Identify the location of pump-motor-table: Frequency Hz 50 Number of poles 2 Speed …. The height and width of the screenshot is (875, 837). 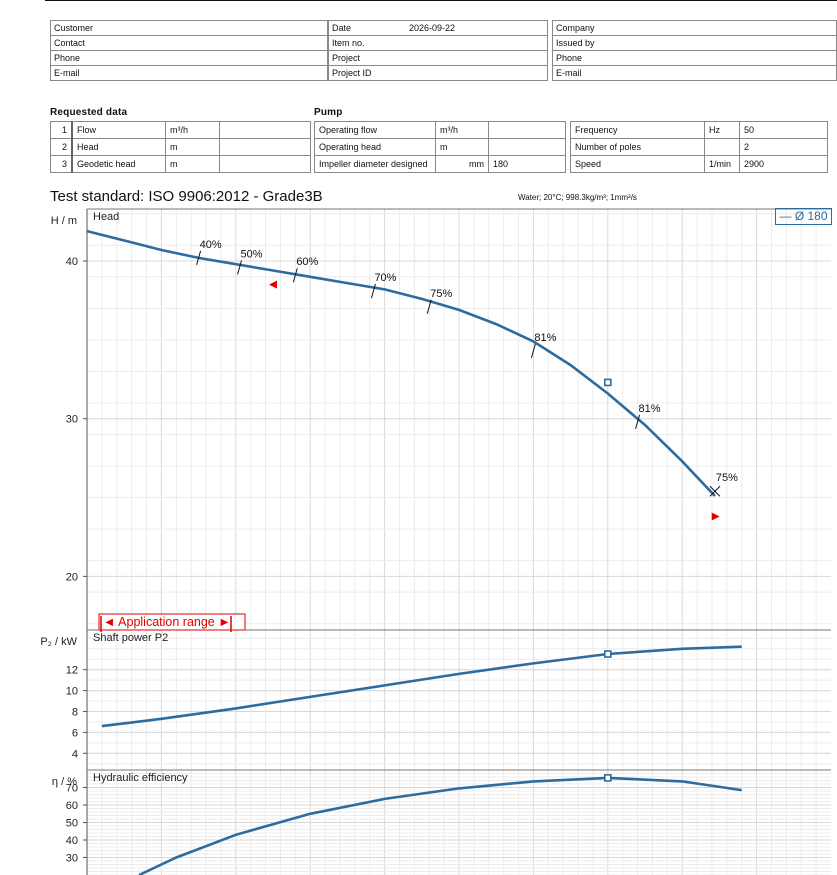
(699, 147).